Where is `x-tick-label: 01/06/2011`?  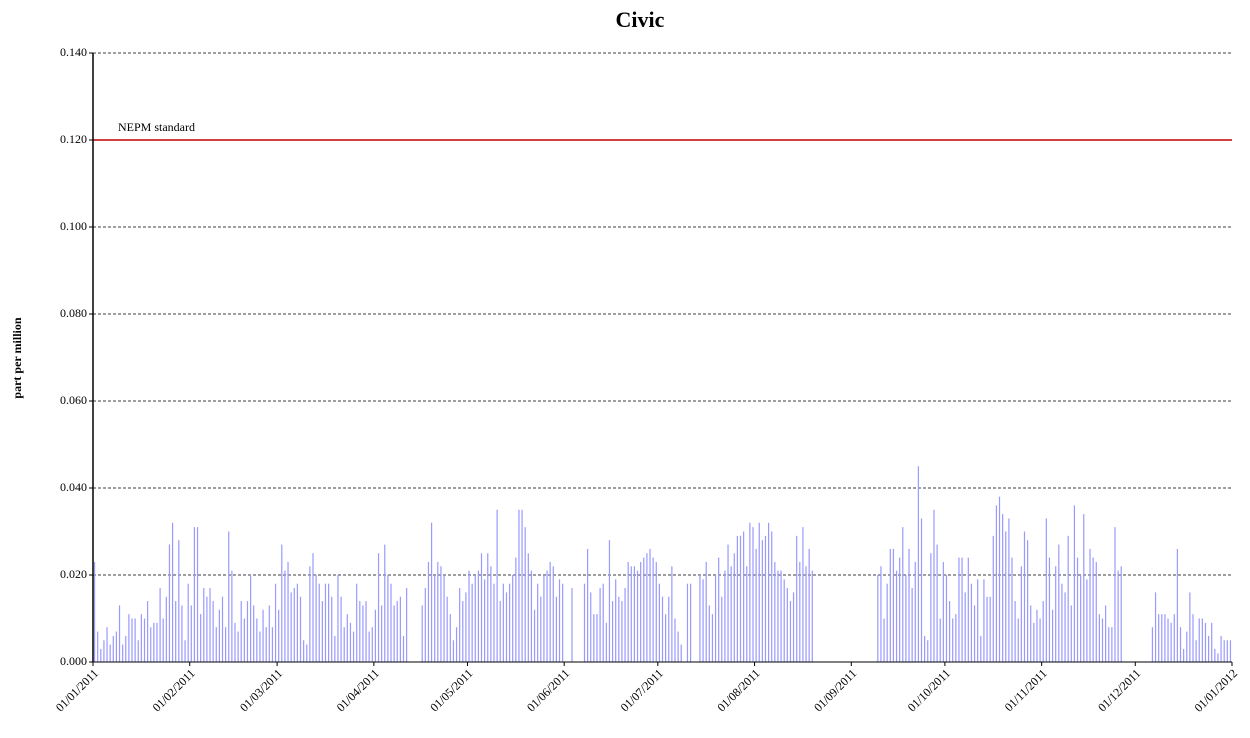
x-tick-label: 01/06/2011 is located at coordinates (548, 690).